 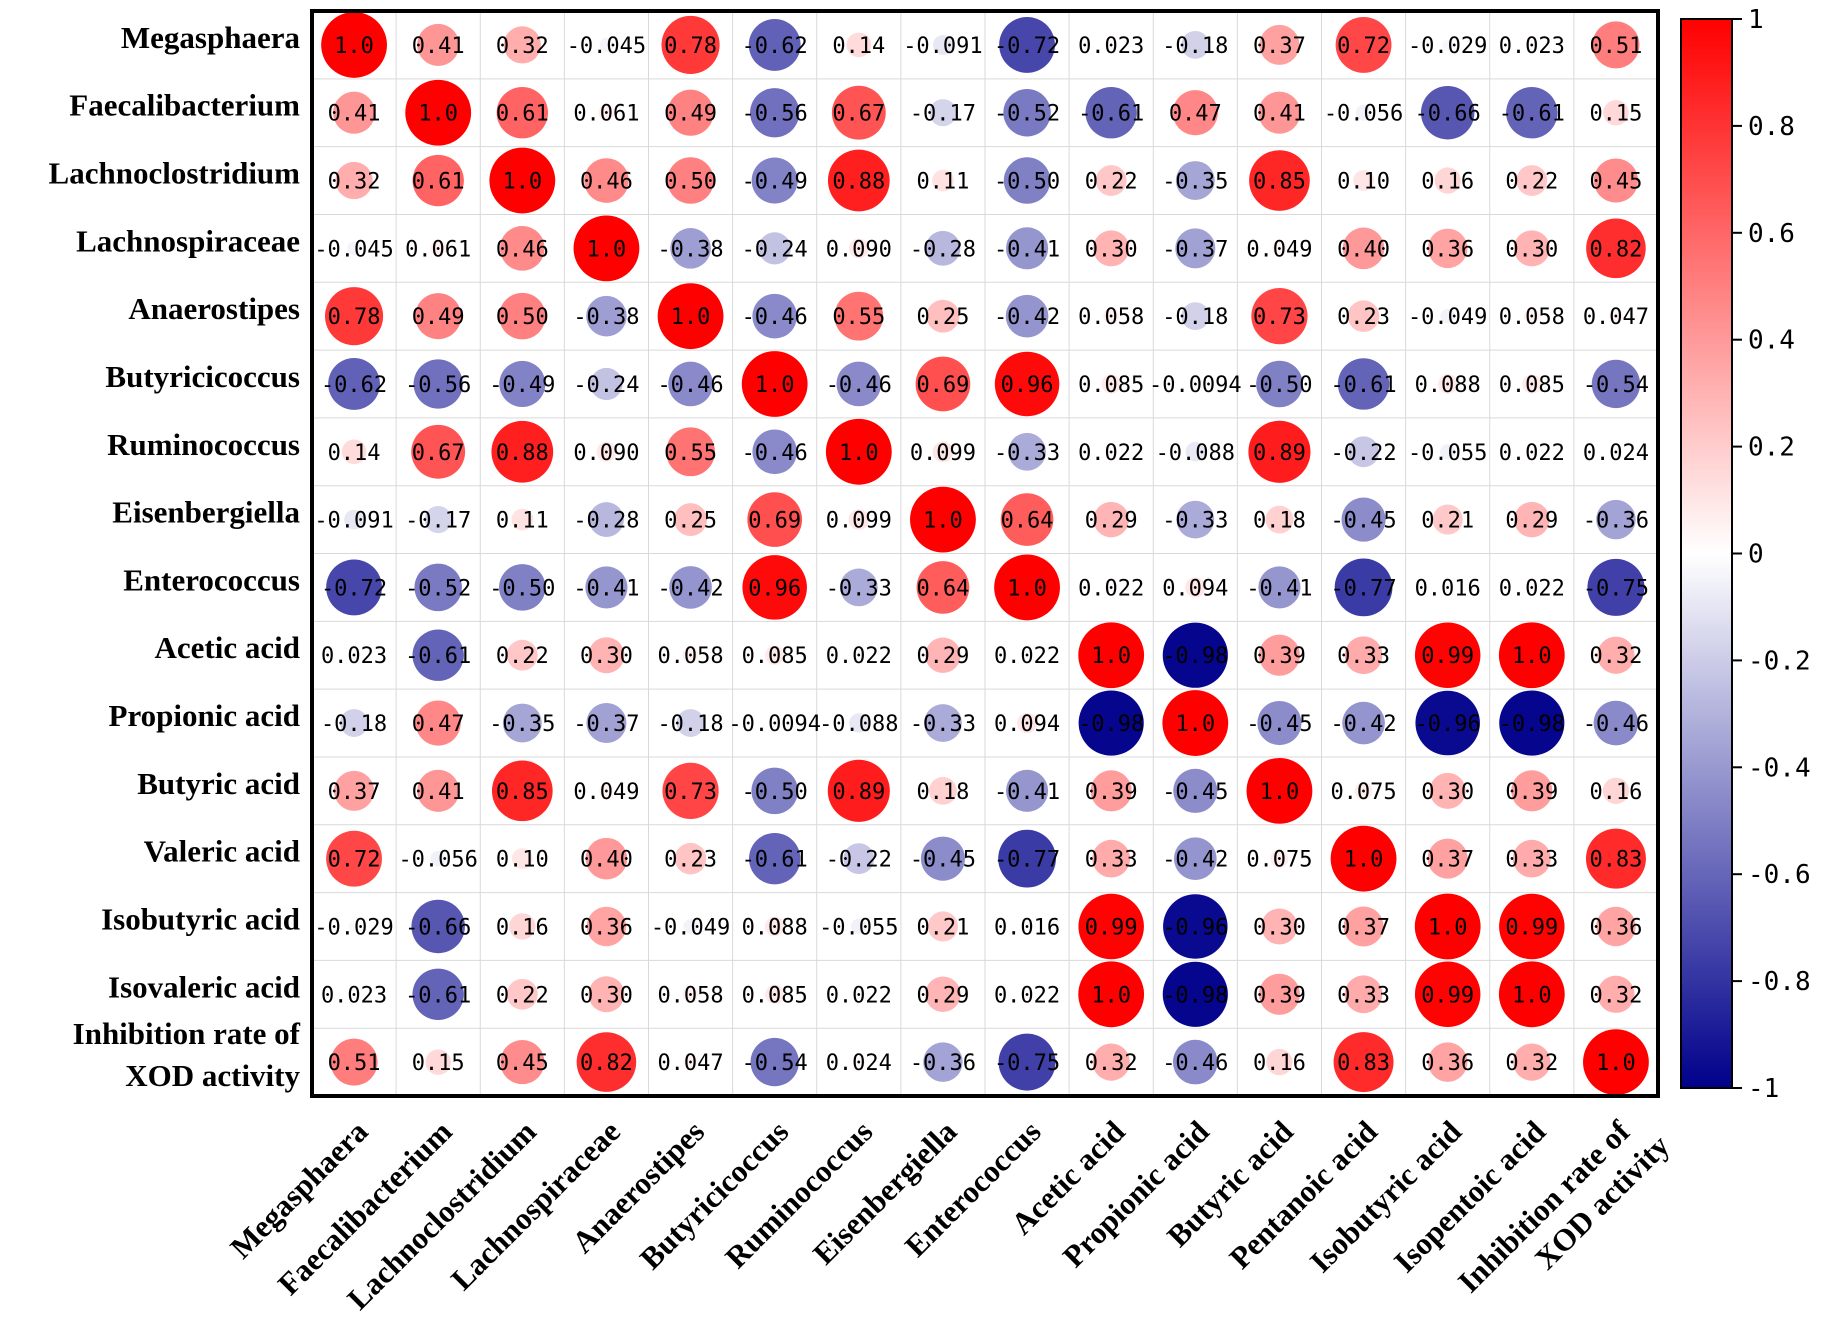 What do you see at coordinates (775, 46) in the screenshot?
I see `correlation-value: -0.62` at bounding box center [775, 46].